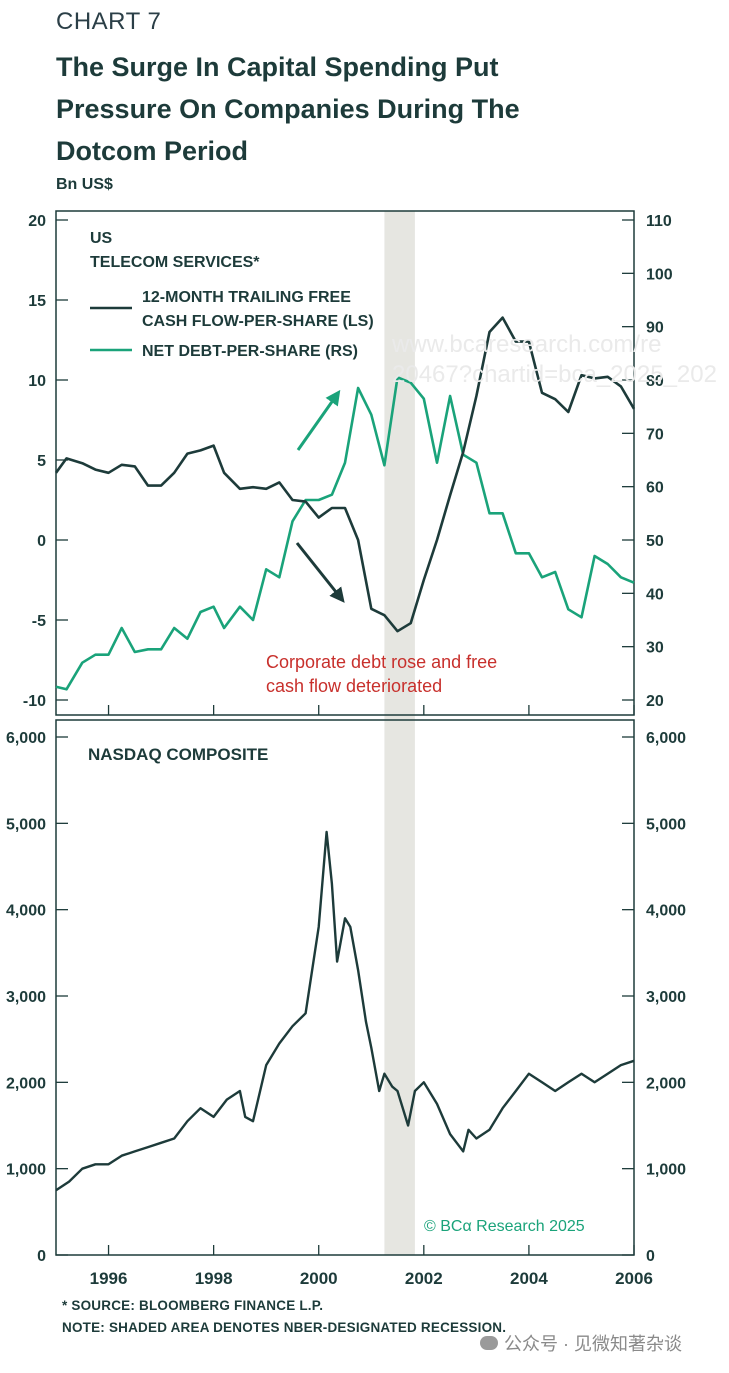 This screenshot has height=1373, width=729. I want to click on legend-label-fcf-line-1: 12-MONTH TRAILING FREE, so click(246, 297).